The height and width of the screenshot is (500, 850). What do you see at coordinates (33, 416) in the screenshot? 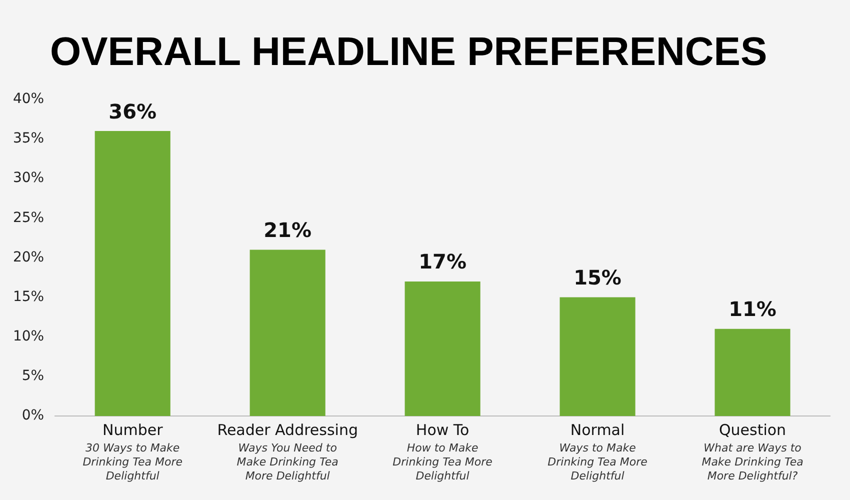
I see `y-tick-label: 0%` at bounding box center [33, 416].